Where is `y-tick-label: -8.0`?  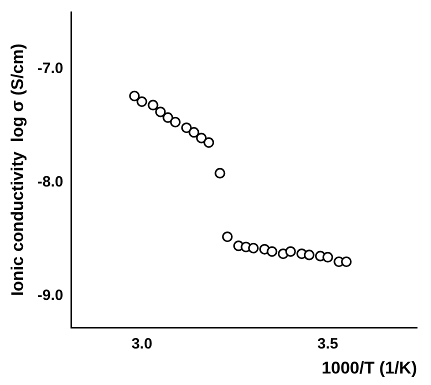 y-tick-label: -8.0 is located at coordinates (50, 181).